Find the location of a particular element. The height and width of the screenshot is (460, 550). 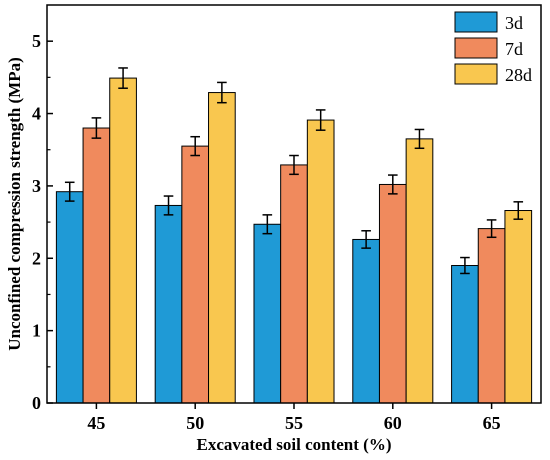

legend-swatch-7d is located at coordinates (476, 48).